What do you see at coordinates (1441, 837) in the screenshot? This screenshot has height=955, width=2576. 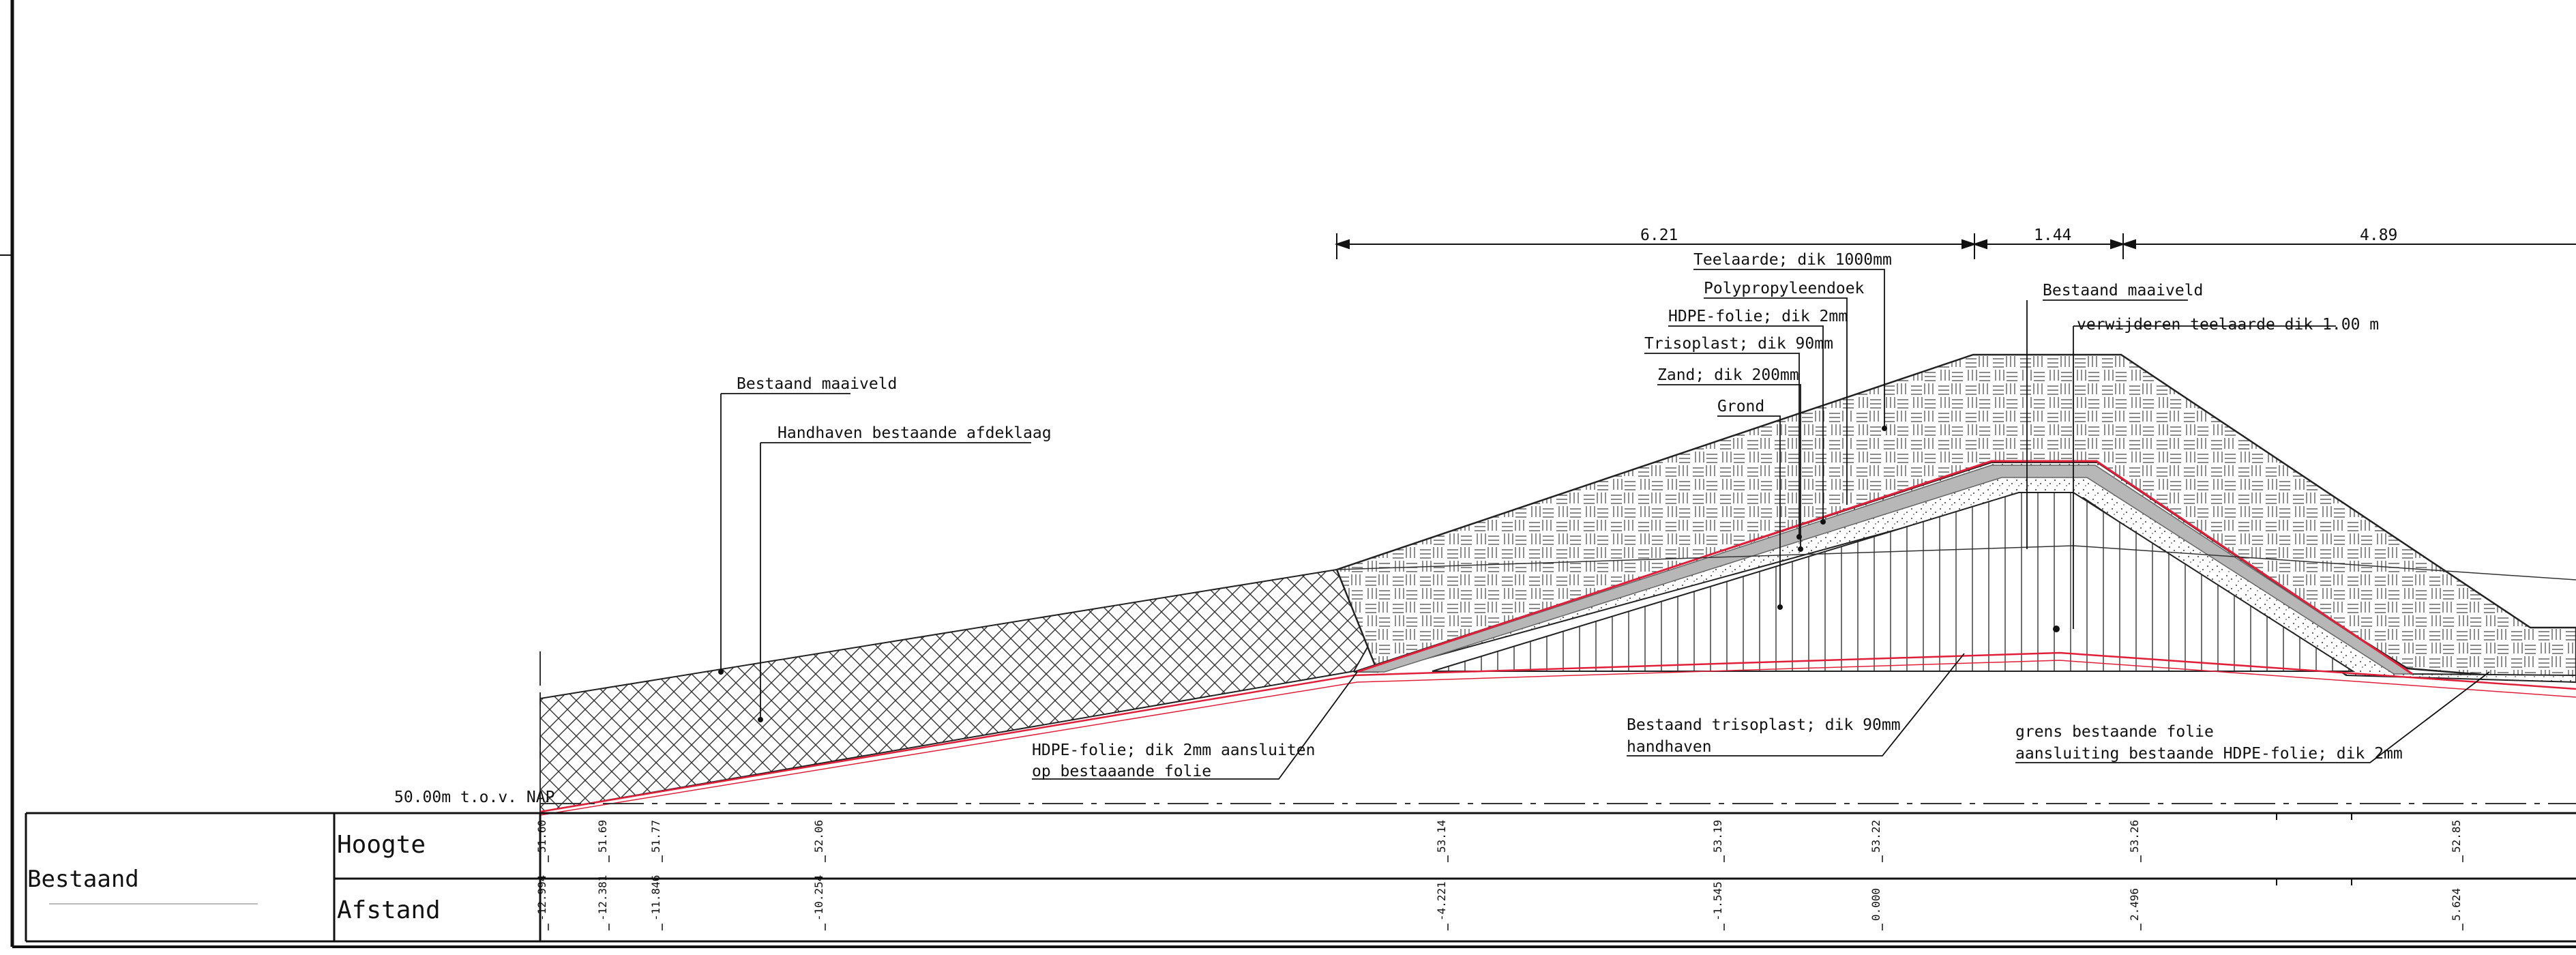 I see `hoogte-value: 53.14` at bounding box center [1441, 837].